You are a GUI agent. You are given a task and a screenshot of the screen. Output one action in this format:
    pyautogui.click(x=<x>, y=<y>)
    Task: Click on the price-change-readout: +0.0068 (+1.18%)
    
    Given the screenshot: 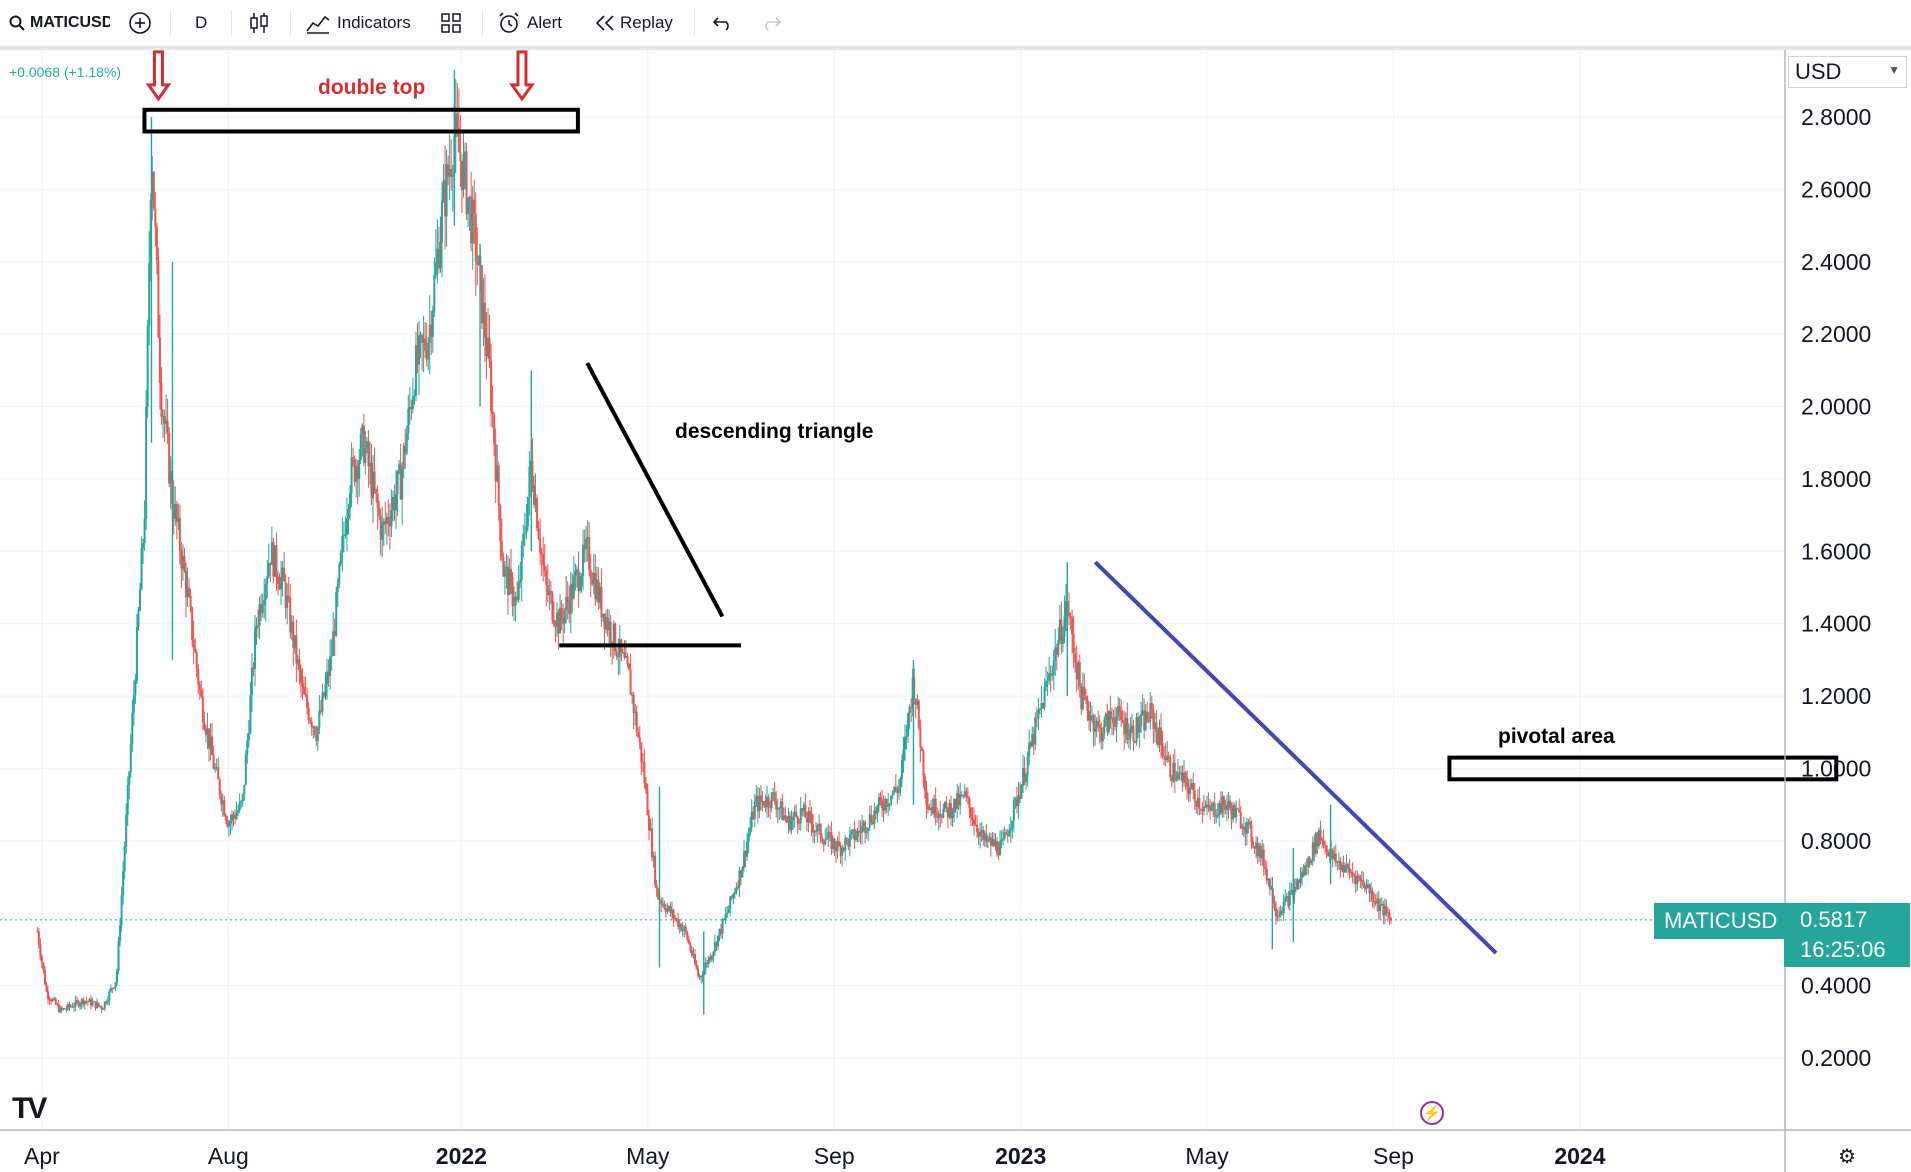 What is the action you would take?
    pyautogui.click(x=65, y=72)
    